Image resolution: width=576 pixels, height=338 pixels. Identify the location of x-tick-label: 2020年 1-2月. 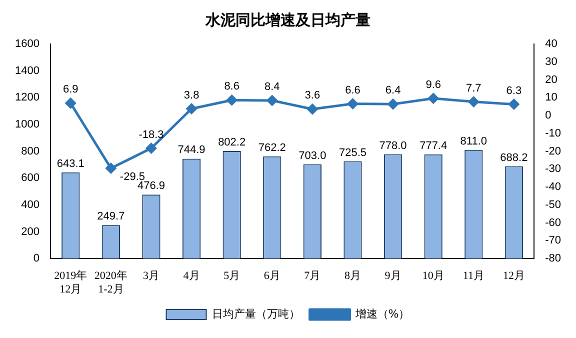
(111, 283).